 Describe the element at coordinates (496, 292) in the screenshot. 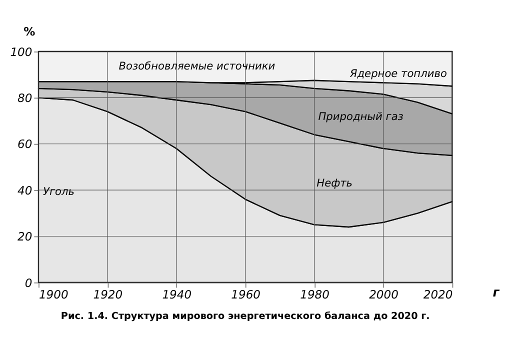

I see `x-axis-title: г` at that location.